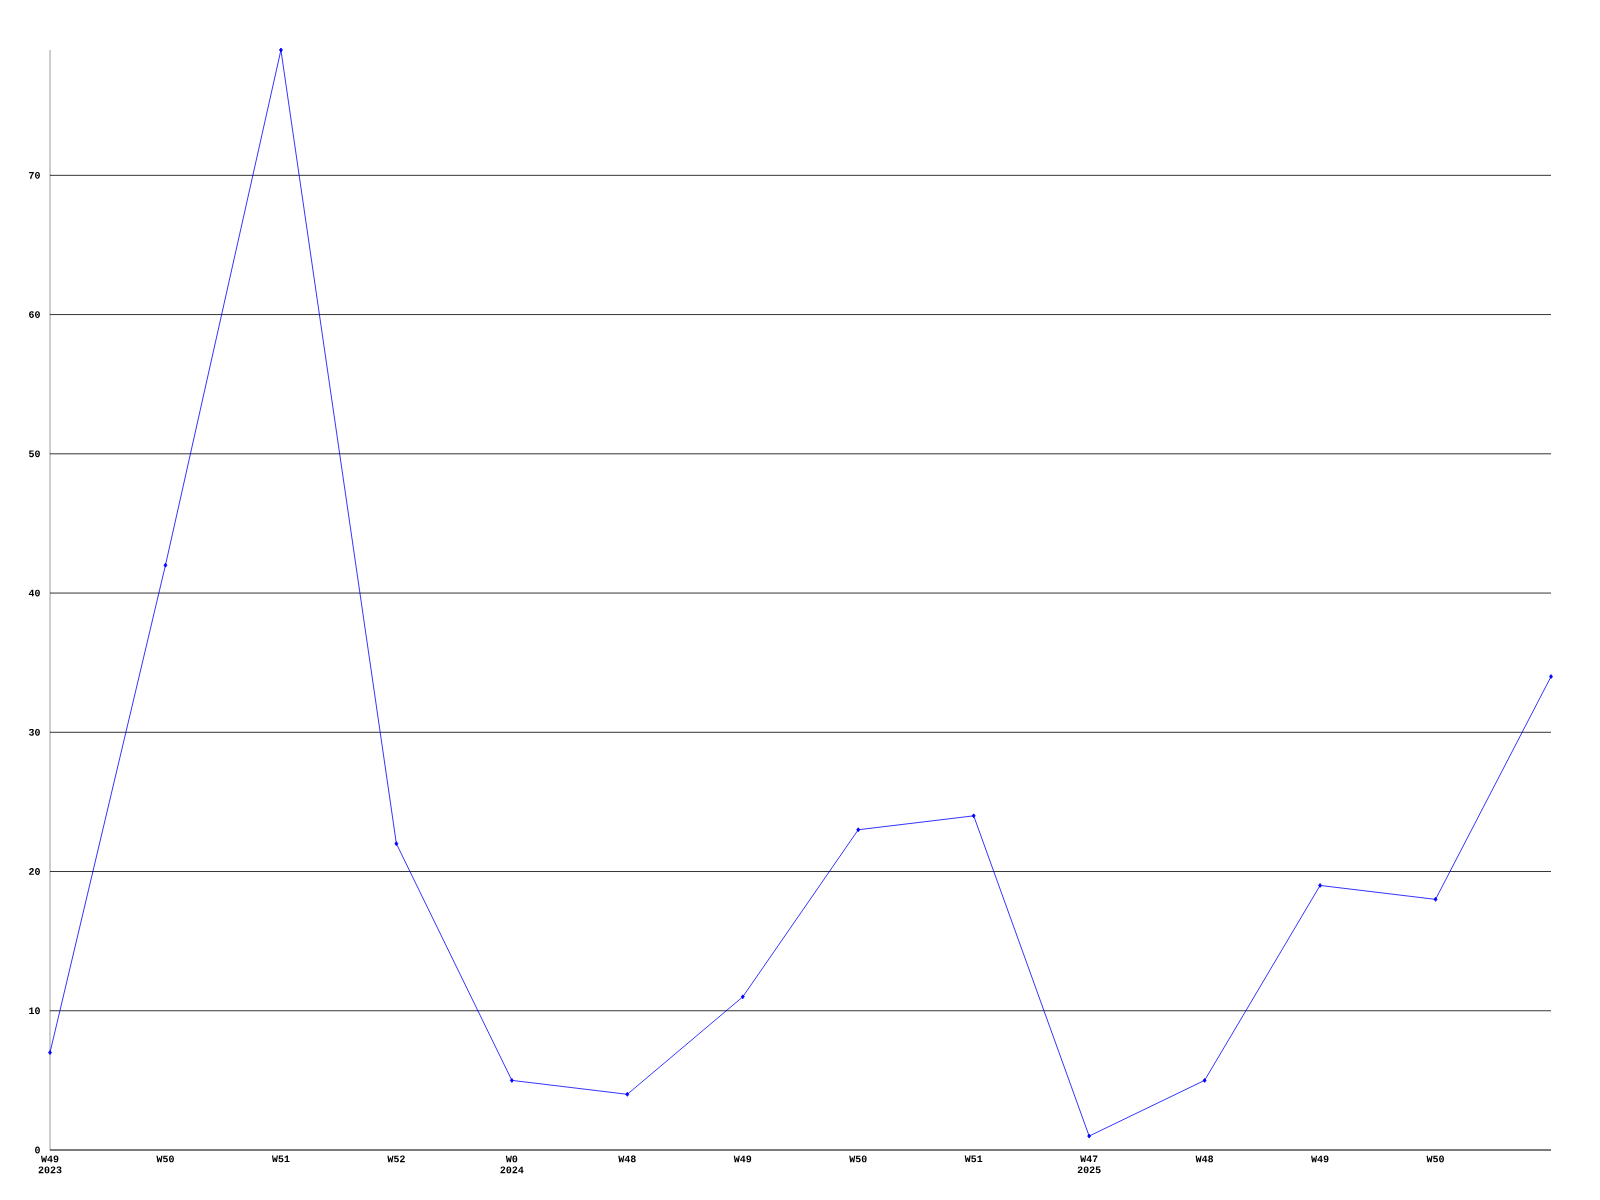 The height and width of the screenshot is (1200, 1600). What do you see at coordinates (34, 454) in the screenshot?
I see `y-tick-label: 50` at bounding box center [34, 454].